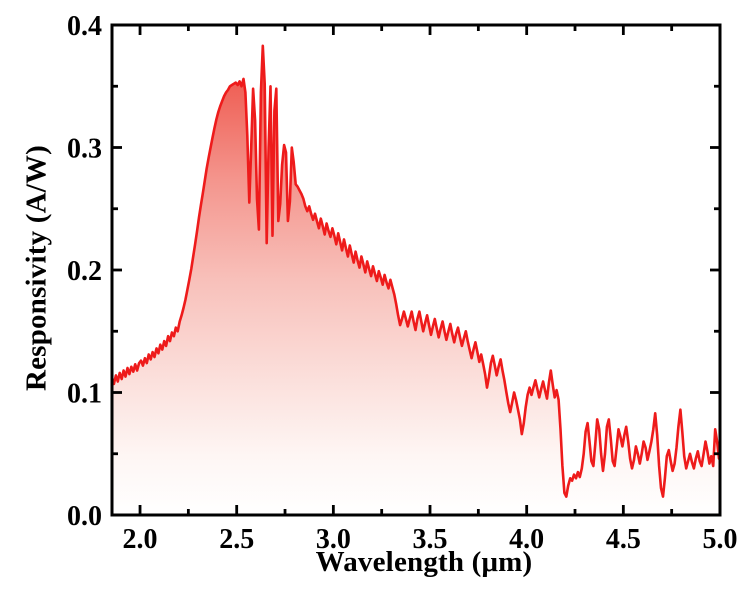  I want to click on x-tick-label: 5.0, so click(720, 539).